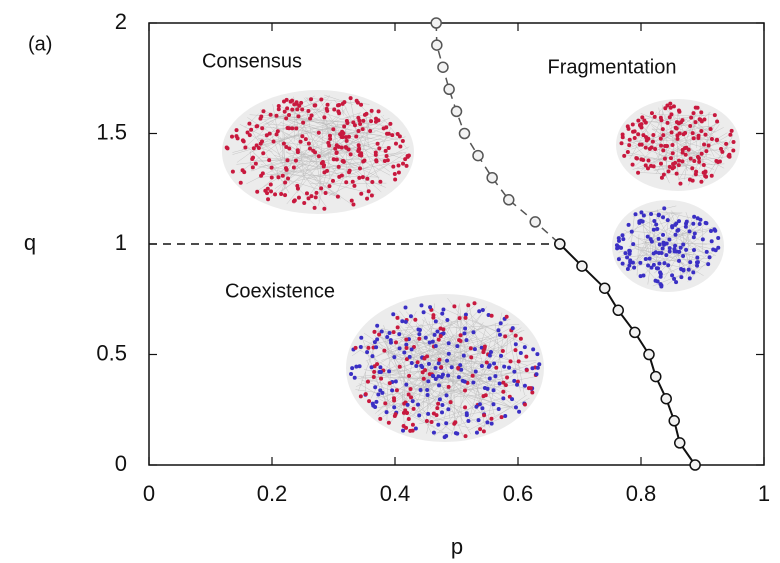  What do you see at coordinates (641, 493) in the screenshot?
I see `x-tick-label: 0.8` at bounding box center [641, 493].